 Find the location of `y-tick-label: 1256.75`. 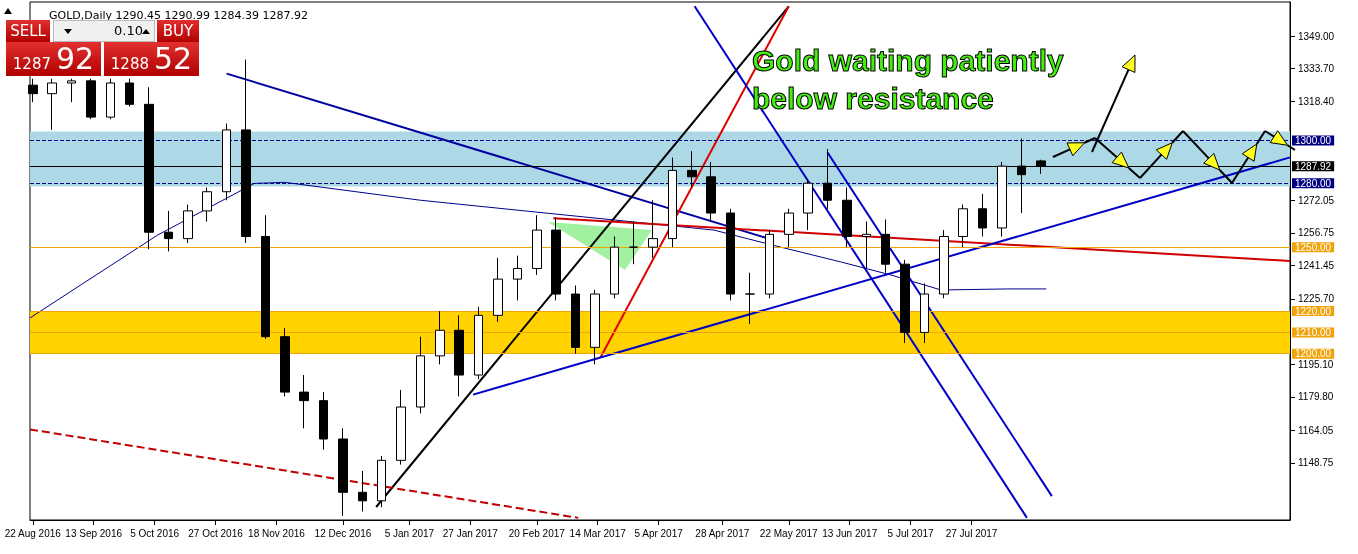

y-tick-label: 1256.75 is located at coordinates (1316, 233).